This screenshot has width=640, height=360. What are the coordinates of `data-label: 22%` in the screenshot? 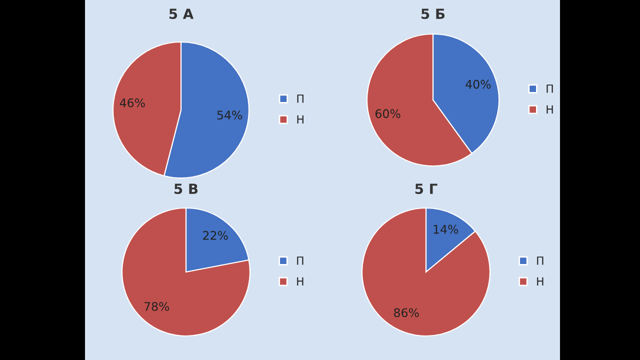 It's located at (215, 235).